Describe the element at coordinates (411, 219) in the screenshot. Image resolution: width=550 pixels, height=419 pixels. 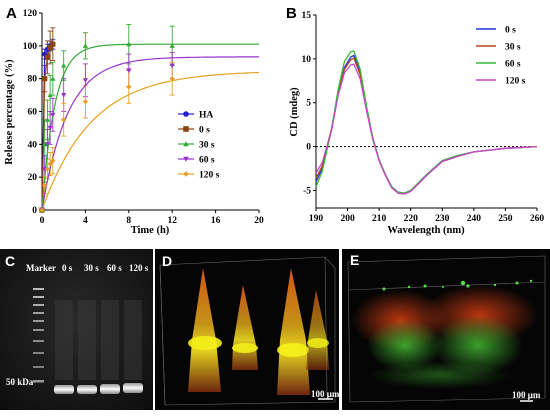
I see `x-tick-label: 220` at that location.